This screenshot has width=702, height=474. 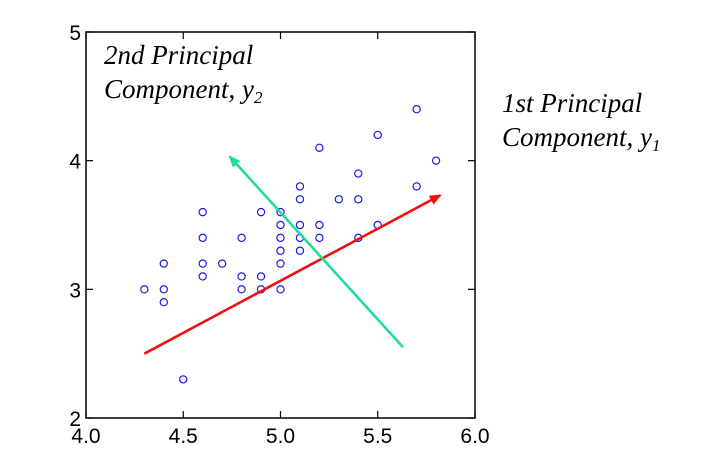 What do you see at coordinates (75, 290) in the screenshot?
I see `y-tick-label: 3` at bounding box center [75, 290].